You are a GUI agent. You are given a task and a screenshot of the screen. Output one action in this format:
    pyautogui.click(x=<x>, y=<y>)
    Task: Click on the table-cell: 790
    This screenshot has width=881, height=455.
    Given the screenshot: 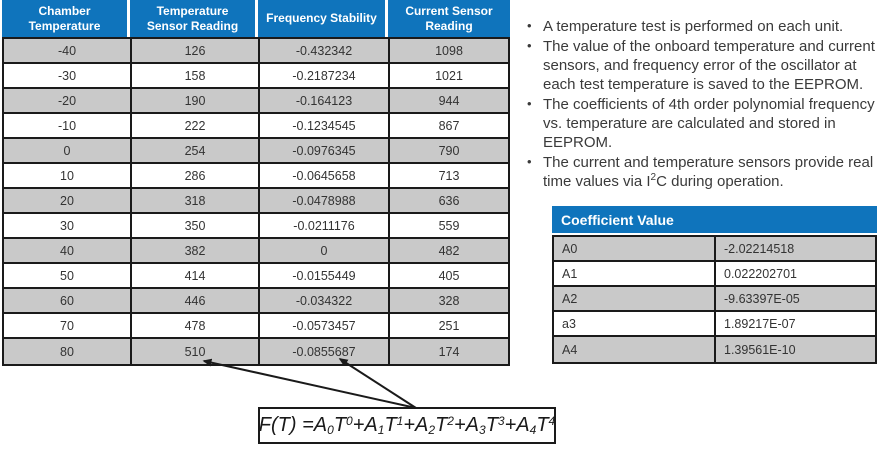 What is the action you would take?
    pyautogui.click(x=449, y=150)
    